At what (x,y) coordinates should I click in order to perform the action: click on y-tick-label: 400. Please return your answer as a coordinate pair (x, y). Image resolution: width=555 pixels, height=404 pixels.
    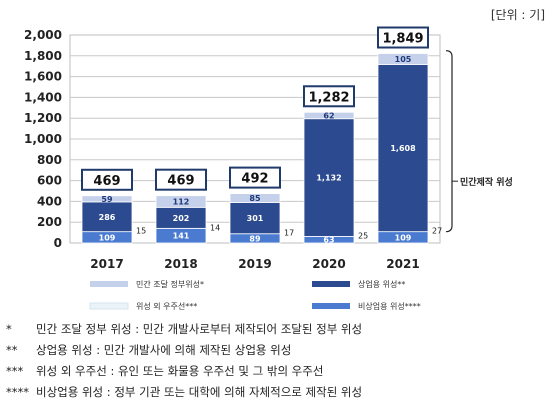
    Looking at the image, I should click on (49, 201).